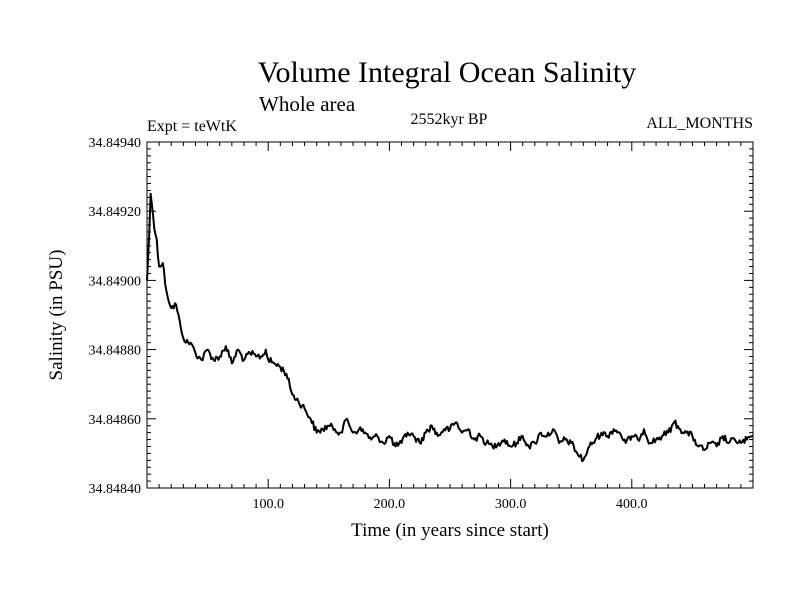 This screenshot has width=800, height=600. I want to click on y-tick-label: 34.84840, so click(115, 489).